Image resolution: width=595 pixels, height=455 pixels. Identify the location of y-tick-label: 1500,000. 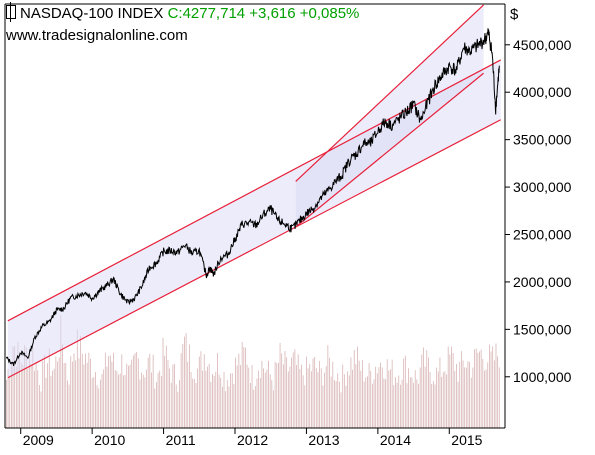
(542, 329).